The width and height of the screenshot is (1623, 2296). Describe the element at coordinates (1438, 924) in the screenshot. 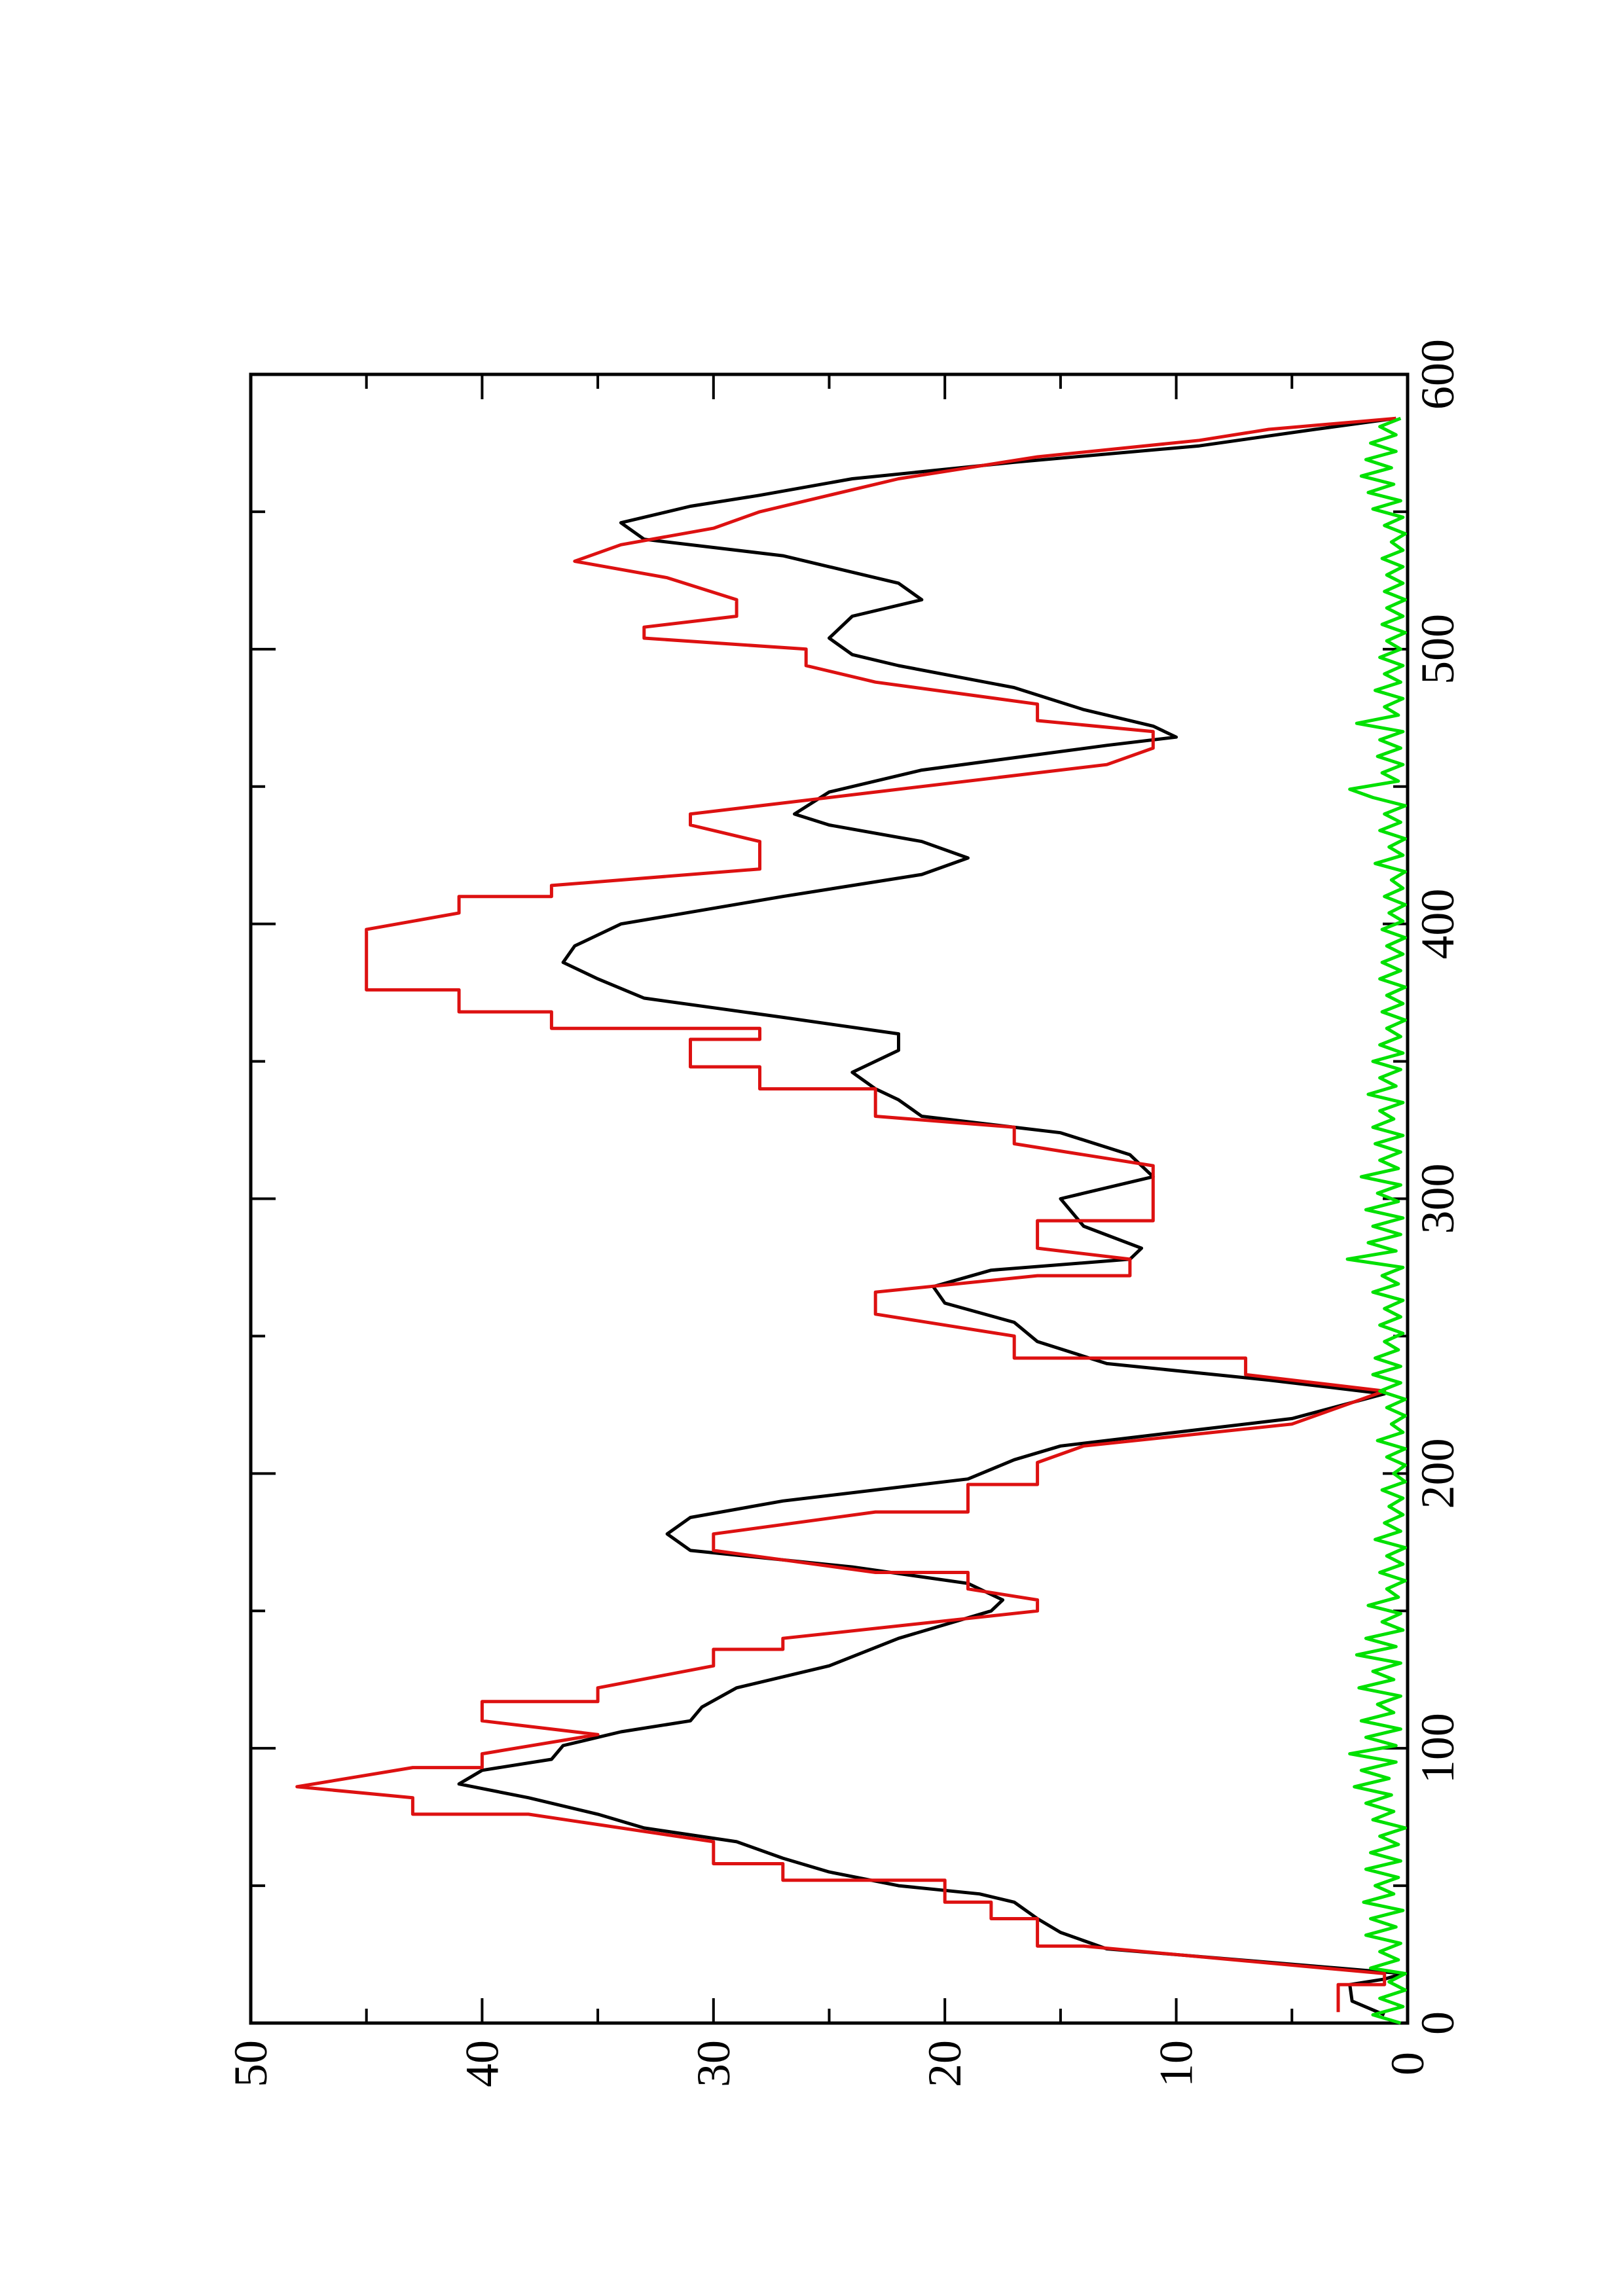

I see `x-tick-label: 400` at that location.